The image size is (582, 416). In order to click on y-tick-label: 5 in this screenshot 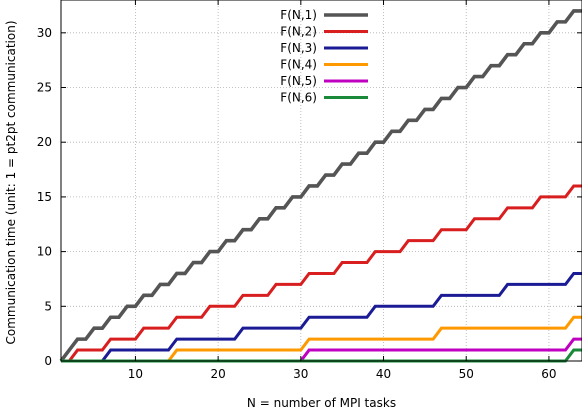, I will do `click(48, 306)`.